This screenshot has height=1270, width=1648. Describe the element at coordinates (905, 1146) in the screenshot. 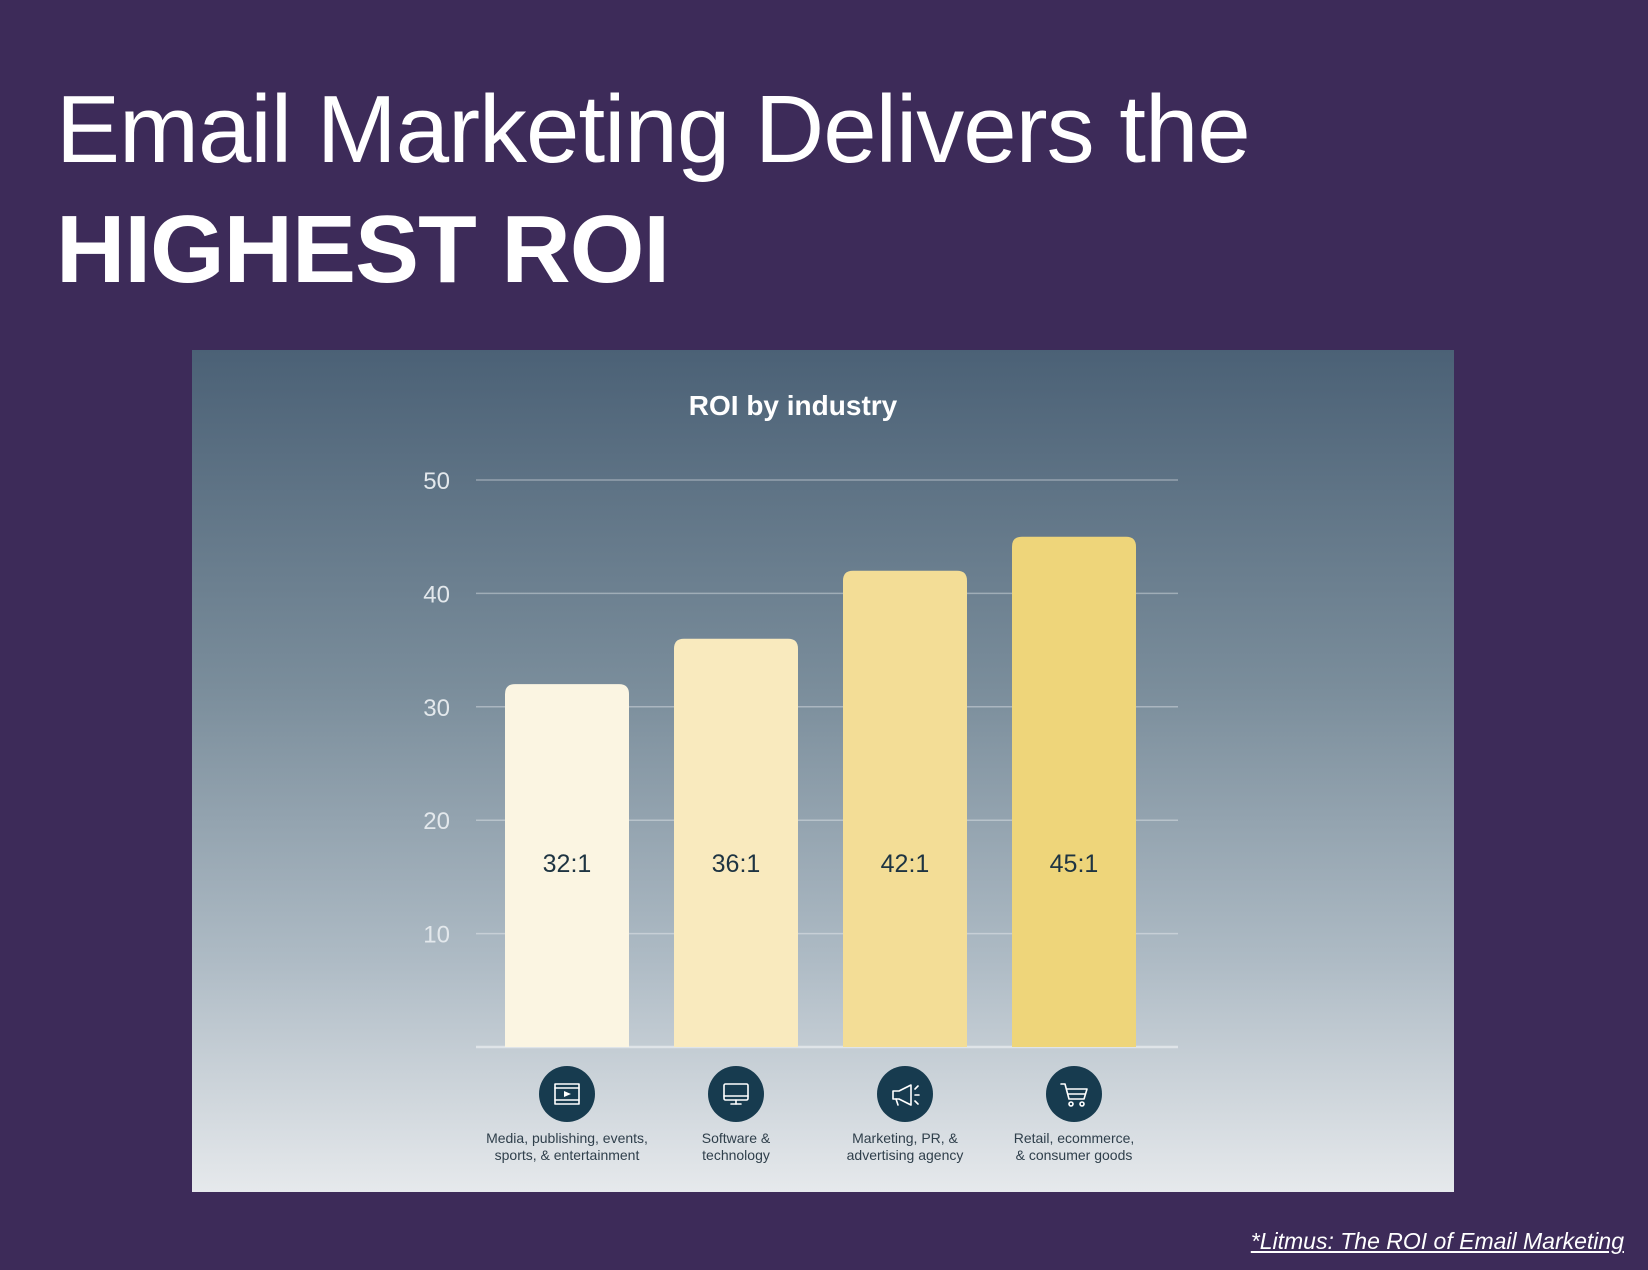

I see `category-label: Marketing, PR, & advertising agency` at that location.